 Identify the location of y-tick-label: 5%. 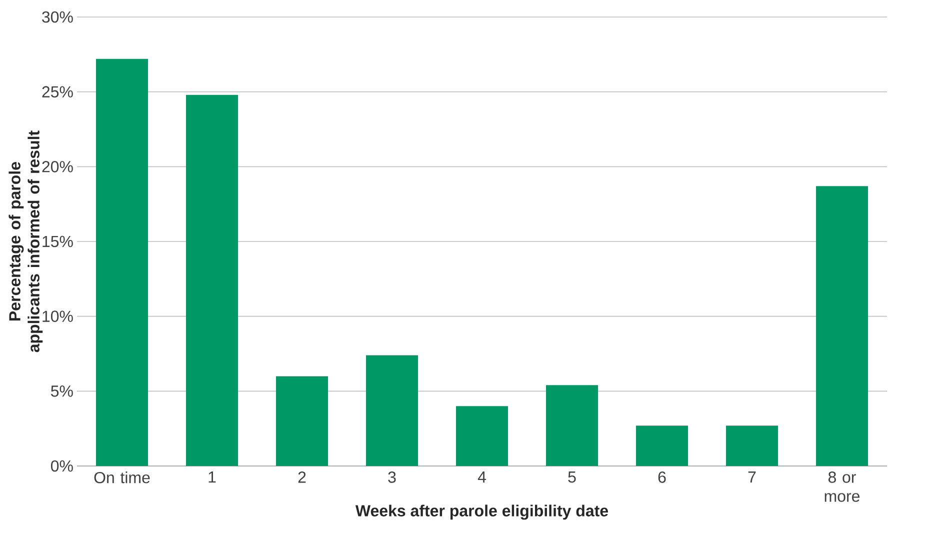
(61, 391).